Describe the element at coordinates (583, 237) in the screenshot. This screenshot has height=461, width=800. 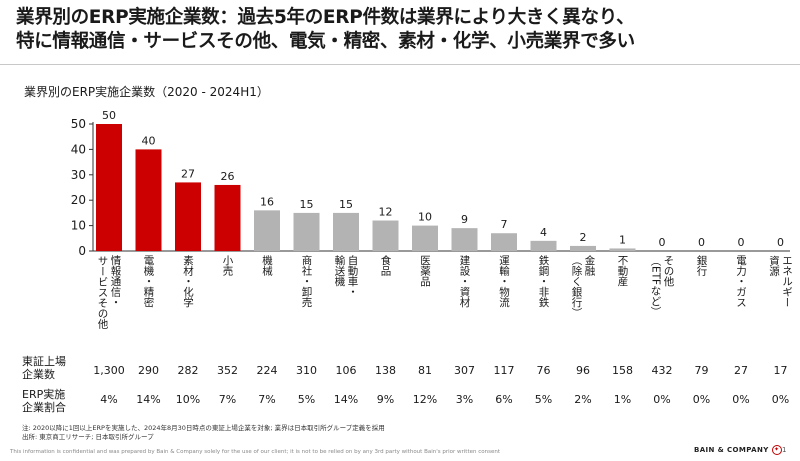
I see `data-label: 2` at that location.